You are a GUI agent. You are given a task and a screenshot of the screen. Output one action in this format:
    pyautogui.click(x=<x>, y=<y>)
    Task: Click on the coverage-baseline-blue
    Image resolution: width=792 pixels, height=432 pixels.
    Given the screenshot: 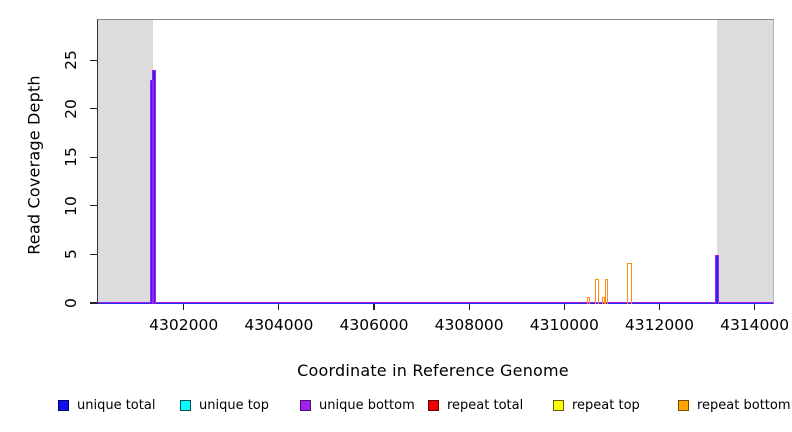 What is the action you would take?
    pyautogui.click(x=435, y=304)
    